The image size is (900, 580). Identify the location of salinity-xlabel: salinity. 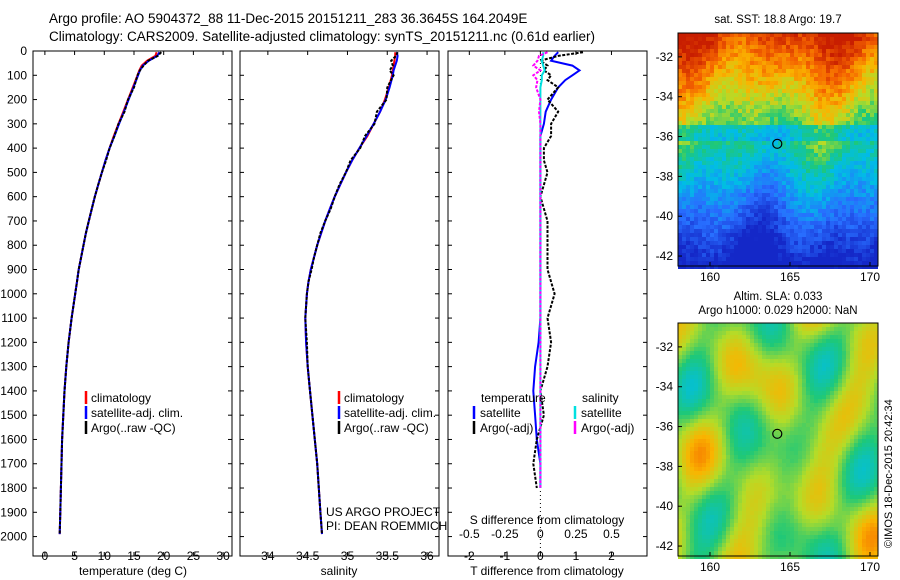
(339, 571).